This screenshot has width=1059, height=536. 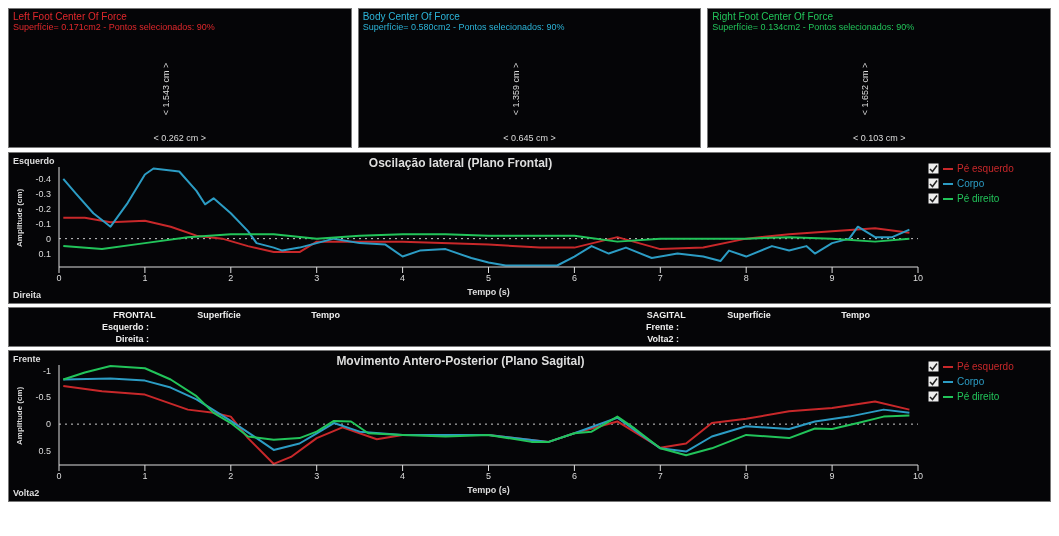 What do you see at coordinates (44, 253) in the screenshot?
I see `y-tick-label: 0.1` at bounding box center [44, 253].